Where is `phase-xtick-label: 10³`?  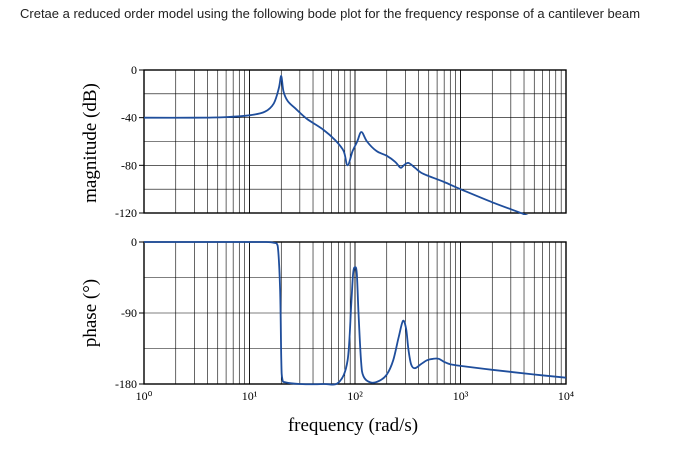 phase-xtick-label: 10³ is located at coordinates (461, 396).